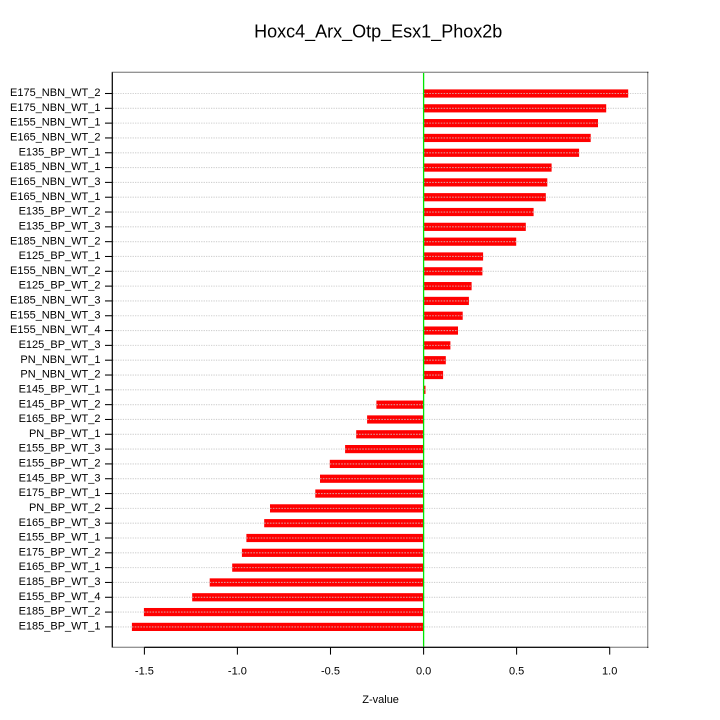 This screenshot has width=720, height=720. I want to click on svg-text: E155_BP_WT_4, so click(60, 597).